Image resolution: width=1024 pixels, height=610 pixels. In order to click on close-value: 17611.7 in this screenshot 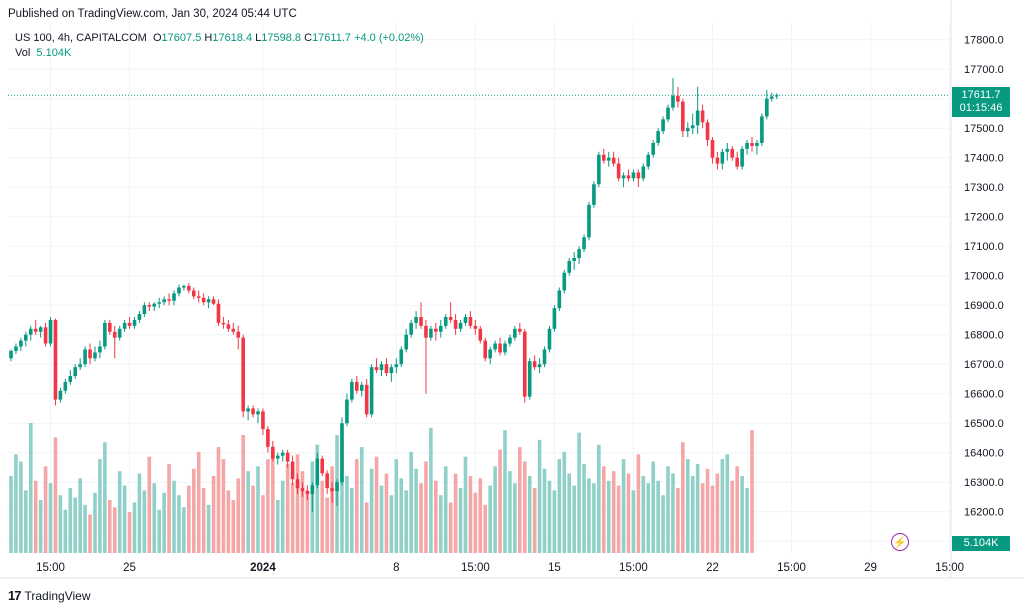, I will do `click(332, 38)`.